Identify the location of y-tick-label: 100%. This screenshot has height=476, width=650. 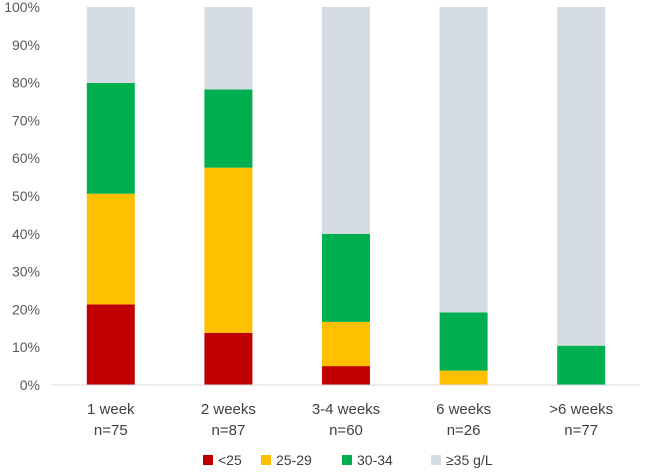
(22, 7).